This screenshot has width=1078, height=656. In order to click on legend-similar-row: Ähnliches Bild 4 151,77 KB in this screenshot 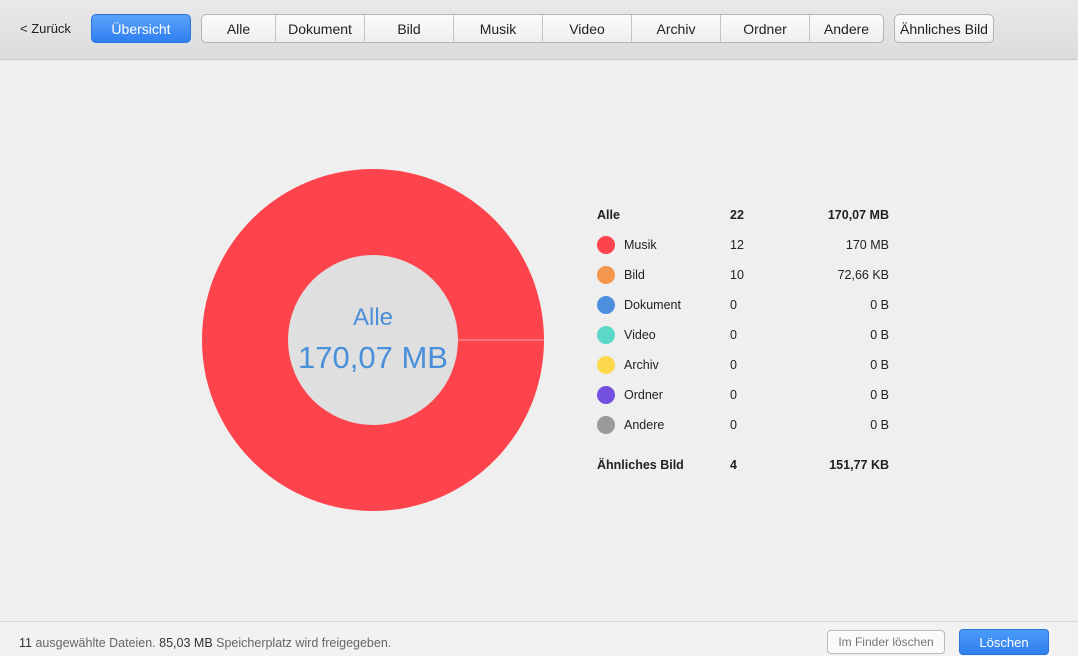, I will do `click(747, 465)`.